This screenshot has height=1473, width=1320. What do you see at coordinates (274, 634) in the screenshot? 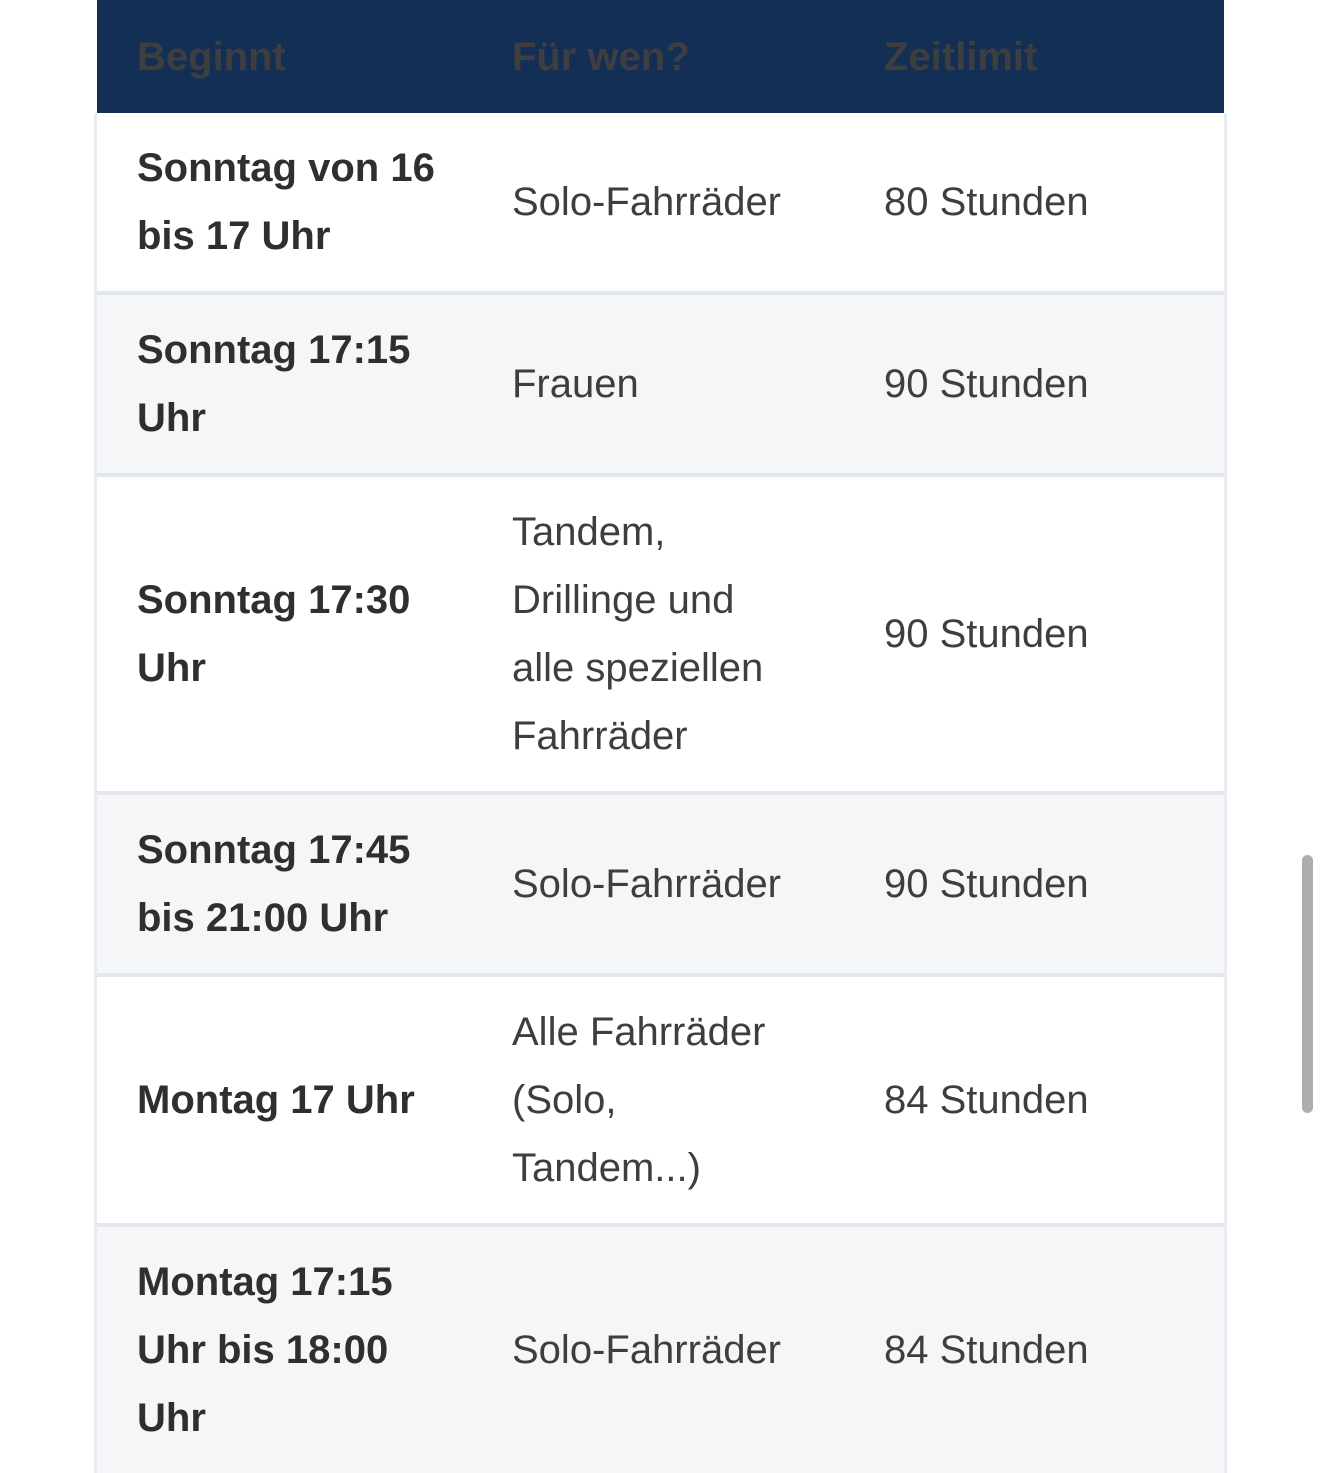
I see `cell-beginnt: Sonntag 17:30 Uhr` at bounding box center [274, 634].